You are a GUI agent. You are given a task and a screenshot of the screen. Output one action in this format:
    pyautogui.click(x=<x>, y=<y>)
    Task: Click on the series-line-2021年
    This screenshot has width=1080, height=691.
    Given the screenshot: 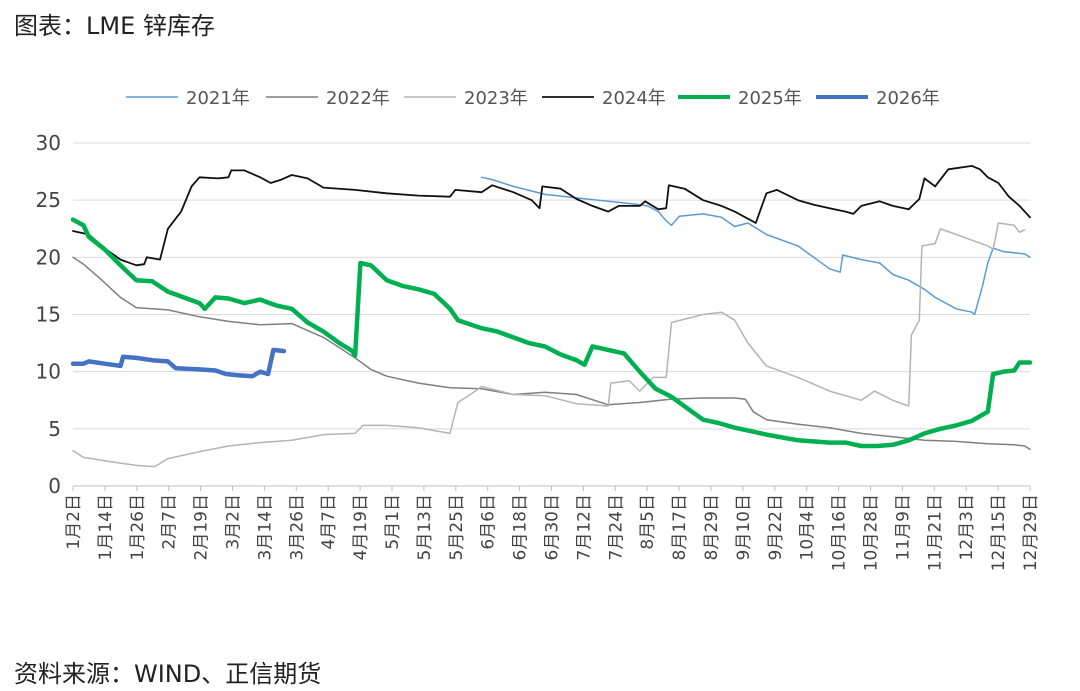 What is the action you would take?
    pyautogui.click(x=755, y=246)
    